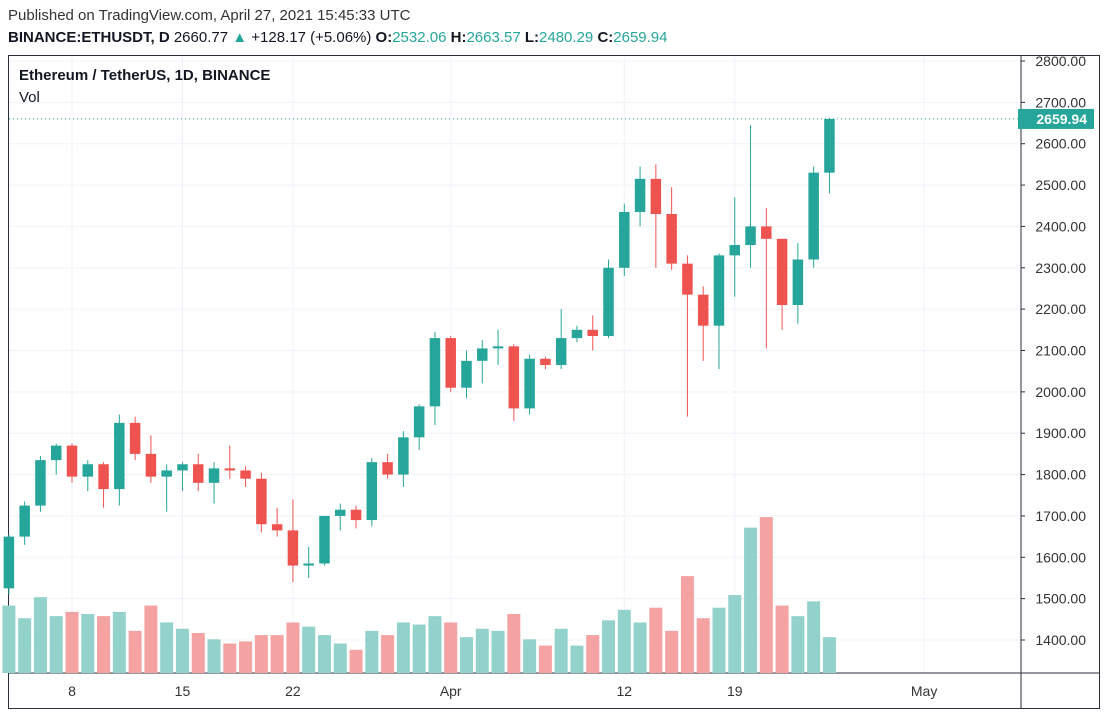 The width and height of the screenshot is (1109, 717). What do you see at coordinates (605, 37) in the screenshot?
I see `close-label: C:` at bounding box center [605, 37].